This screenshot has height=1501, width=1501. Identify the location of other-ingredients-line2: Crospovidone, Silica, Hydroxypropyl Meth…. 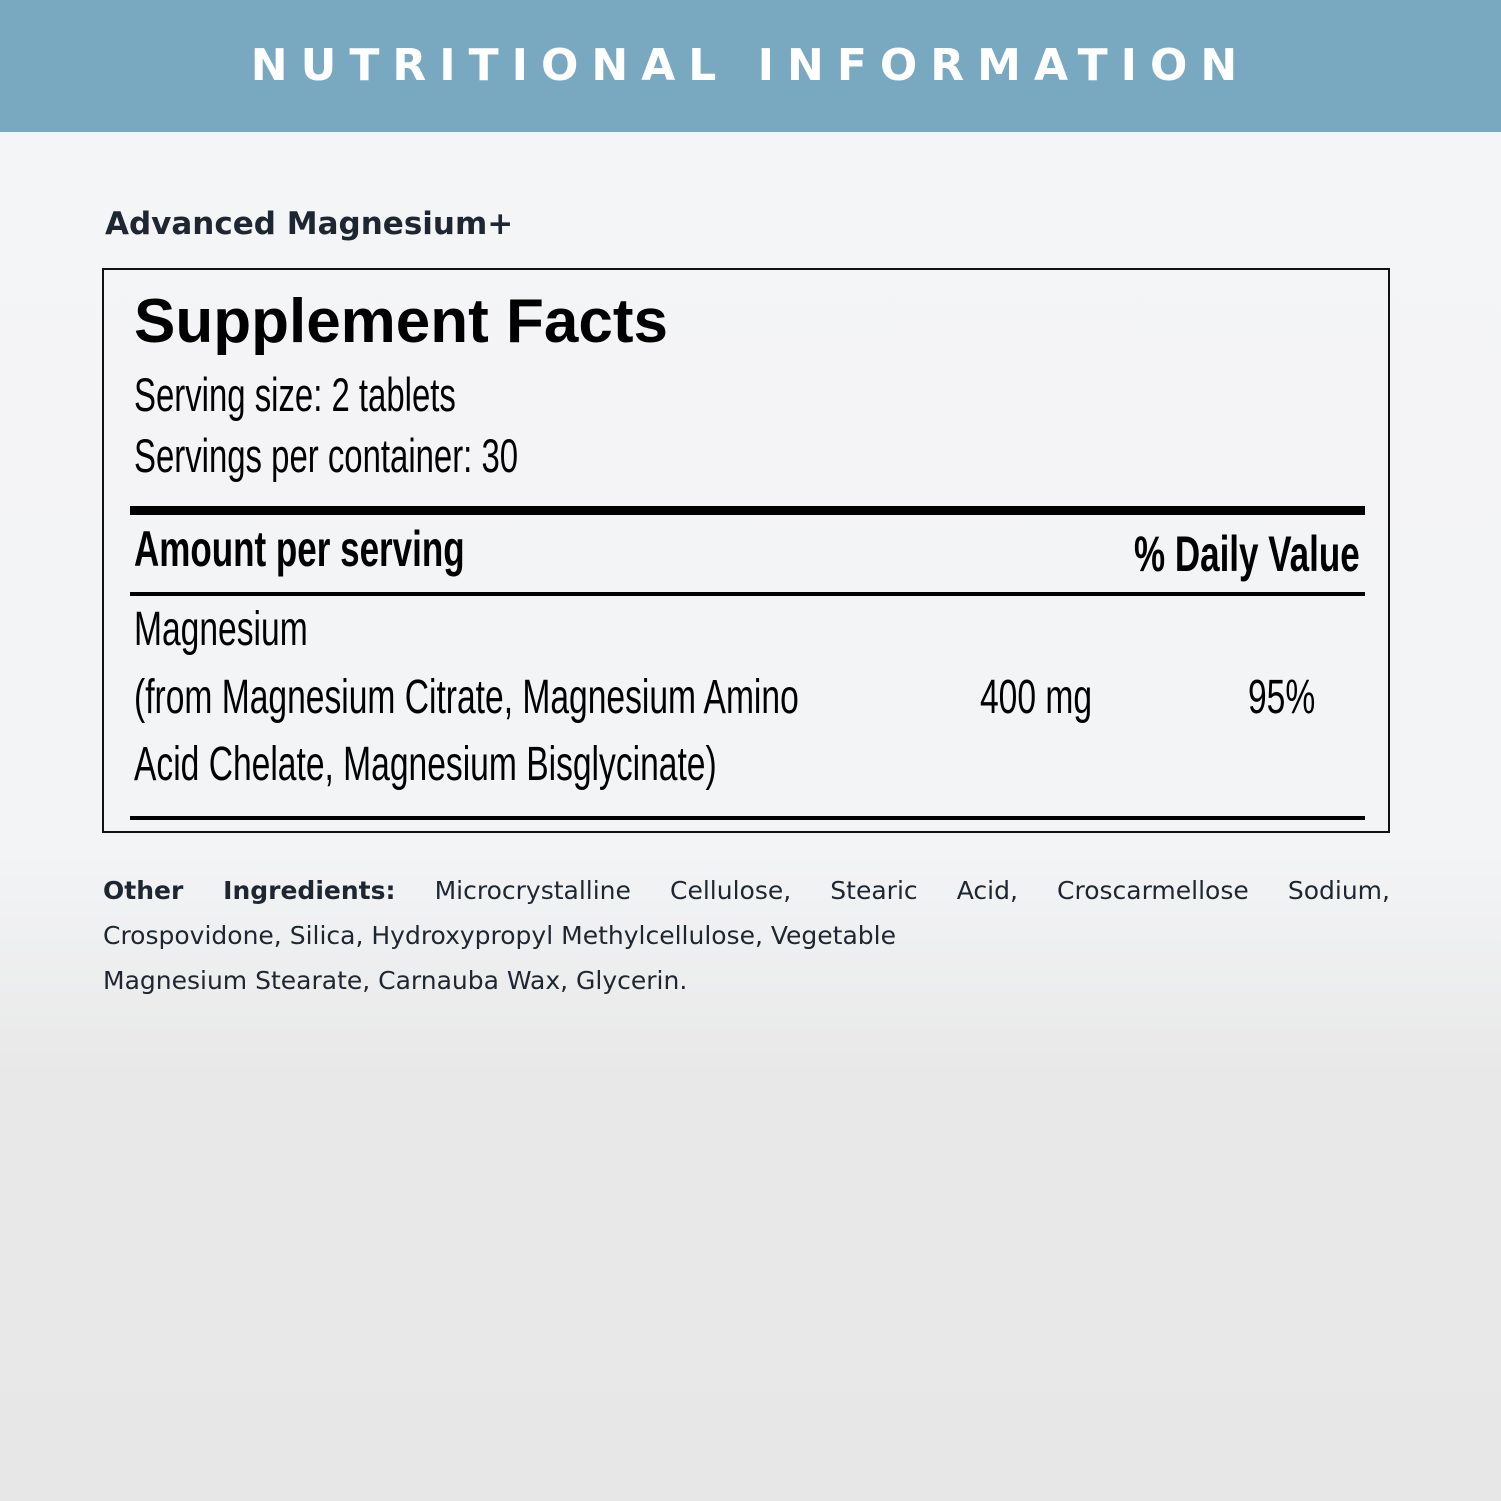
(499, 935).